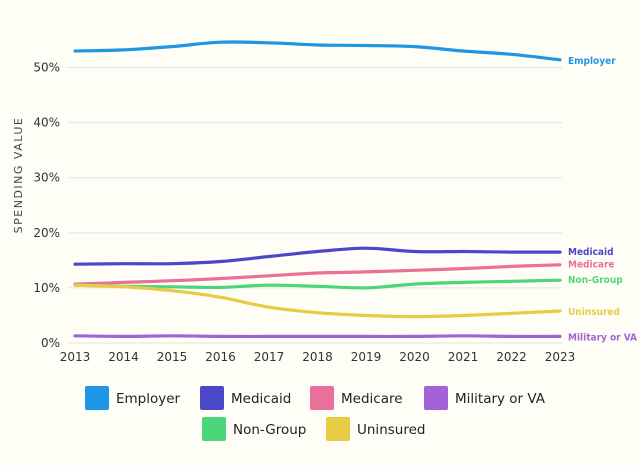 The image size is (640, 465). I want to click on series-line-medicaid, so click(317, 256).